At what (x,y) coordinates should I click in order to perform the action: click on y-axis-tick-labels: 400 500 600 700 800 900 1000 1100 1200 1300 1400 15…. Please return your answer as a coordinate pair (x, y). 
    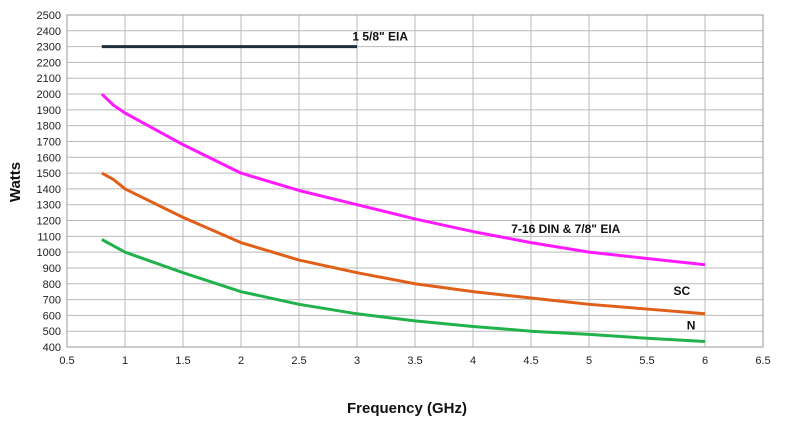
    Looking at the image, I should click on (49, 182).